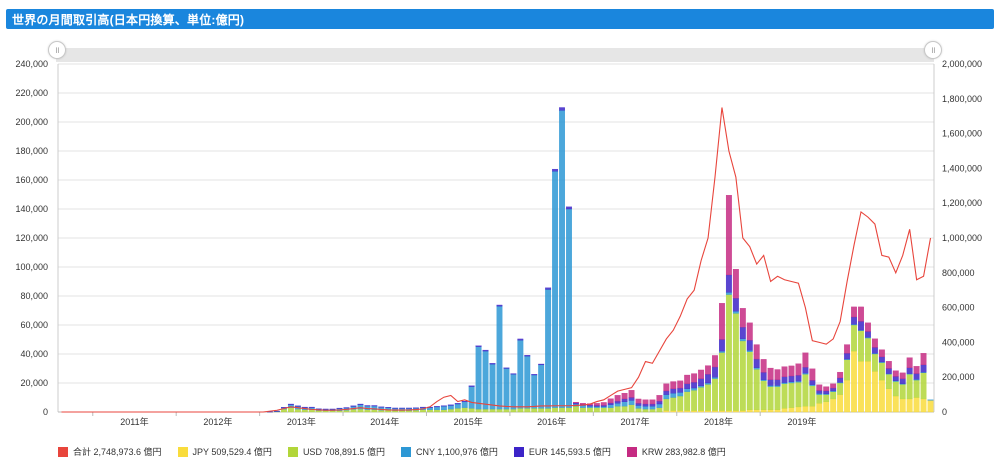  What do you see at coordinates (518, 451) in the screenshot?
I see `legend-swatch` at bounding box center [518, 451].